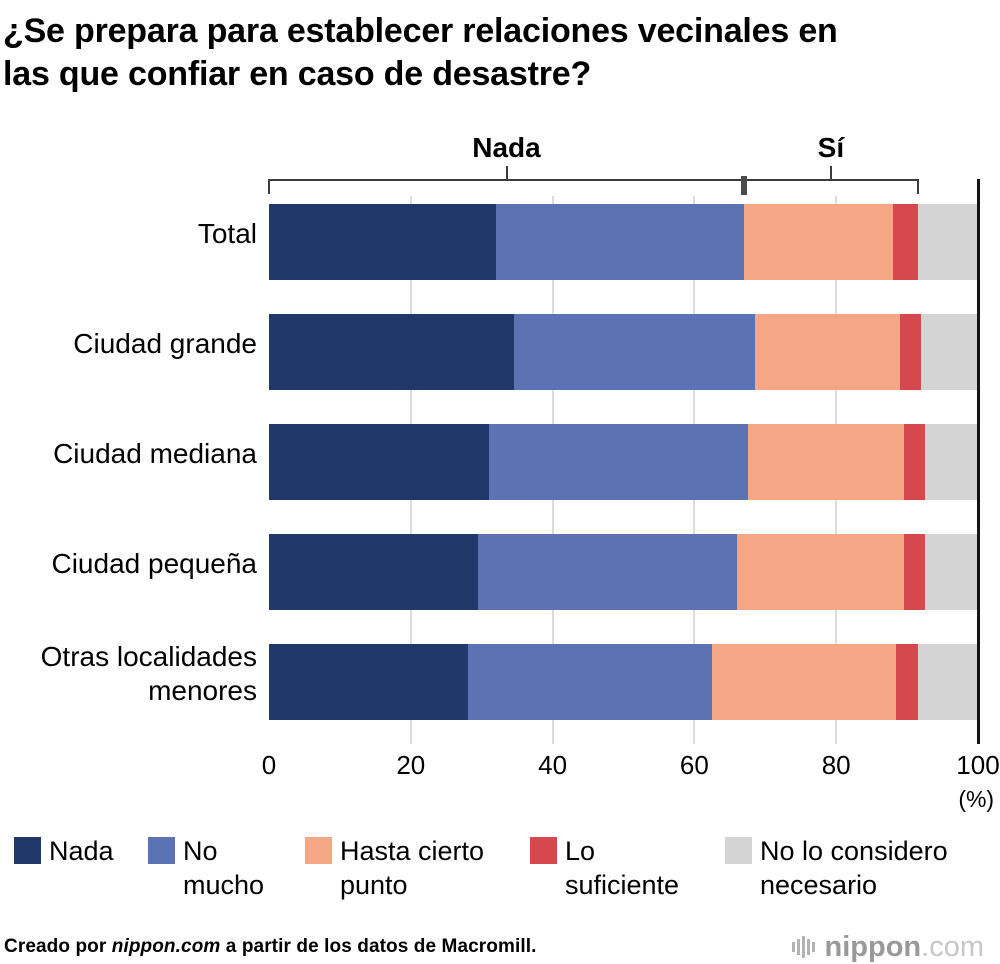 Image resolution: width=1000 pixels, height=964 pixels. I want to click on x-tick-label-100: 100, so click(978, 764).